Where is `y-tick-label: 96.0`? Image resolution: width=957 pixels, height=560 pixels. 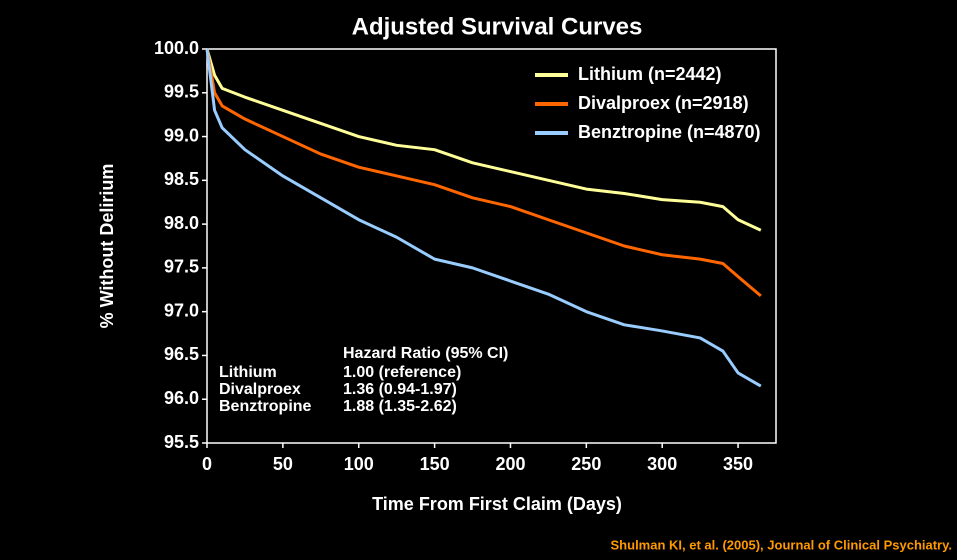 y-tick-label: 96.0 is located at coordinates (181, 398).